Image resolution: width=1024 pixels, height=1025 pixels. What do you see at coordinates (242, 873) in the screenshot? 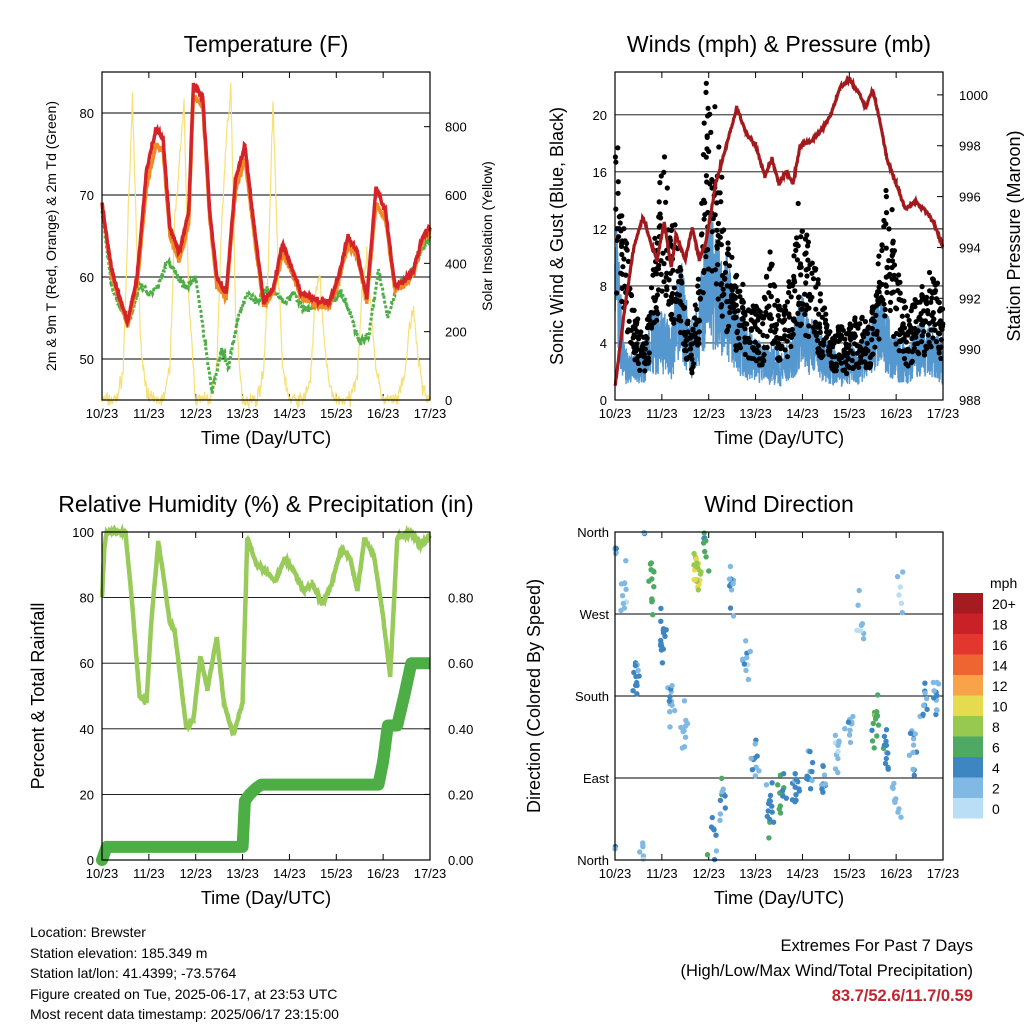
I see `x-tick-label: 13/23` at bounding box center [242, 873].